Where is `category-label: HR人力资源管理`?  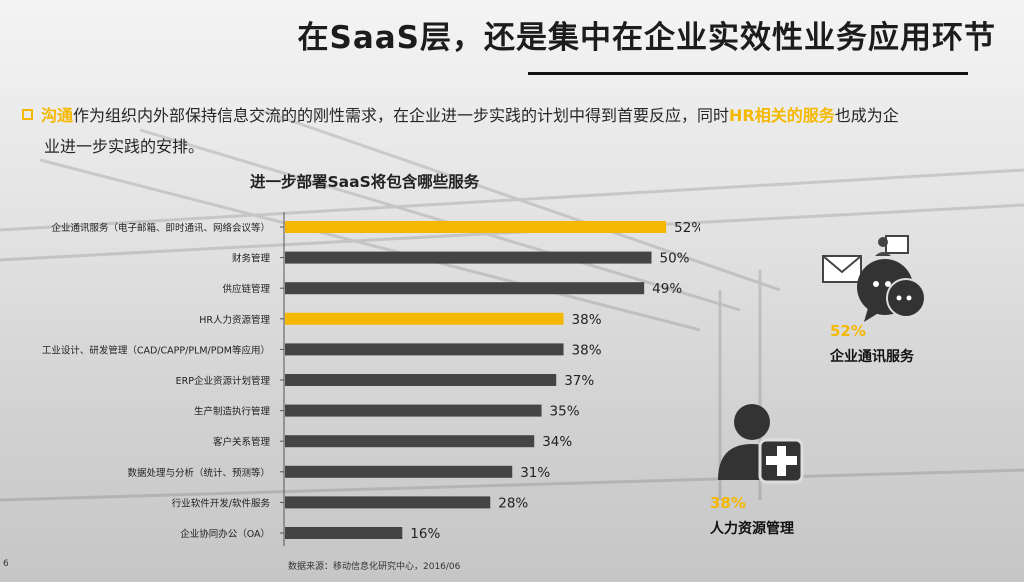
category-label: HR人力资源管理 is located at coordinates (234, 320).